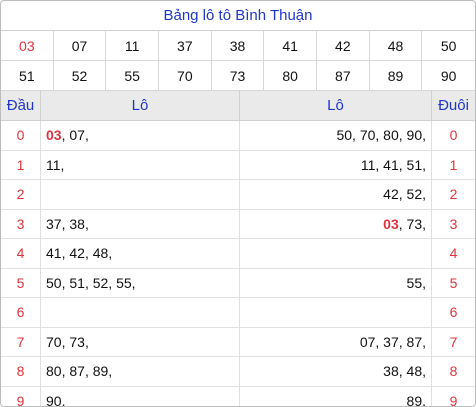 The image size is (476, 407). I want to click on row-duoi: 5, so click(453, 283).